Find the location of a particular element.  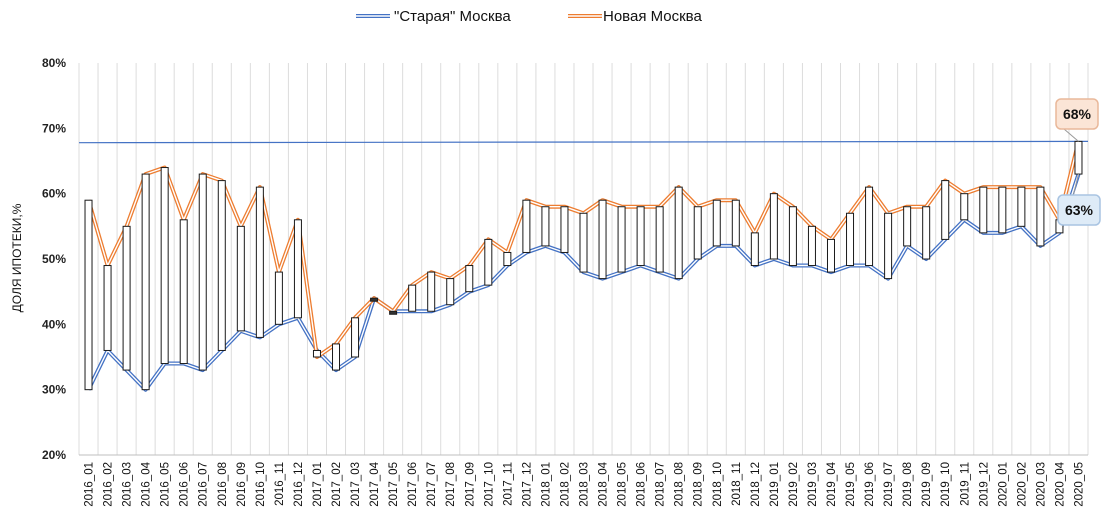

x-tick-label: 2019_05 is located at coordinates (851, 484).